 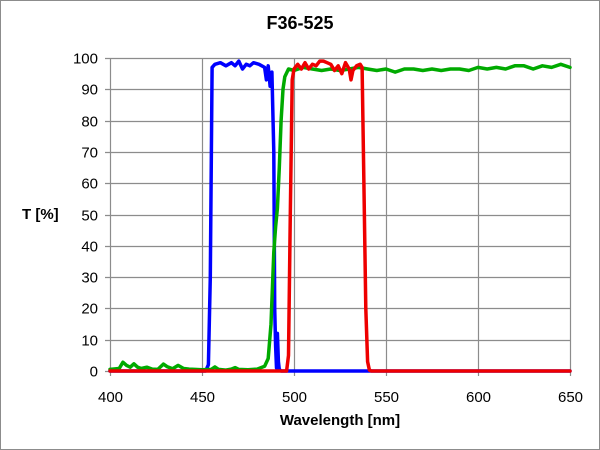 What do you see at coordinates (89, 90) in the screenshot?
I see `y-tick-label: 90` at bounding box center [89, 90].